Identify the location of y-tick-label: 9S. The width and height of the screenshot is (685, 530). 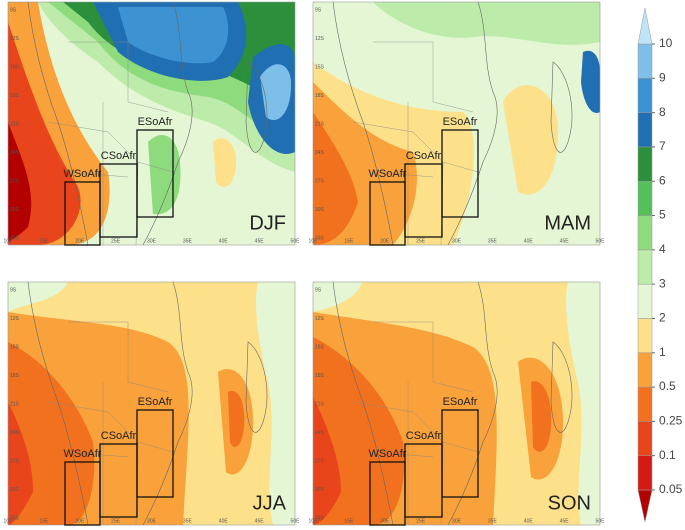
(318, 10).